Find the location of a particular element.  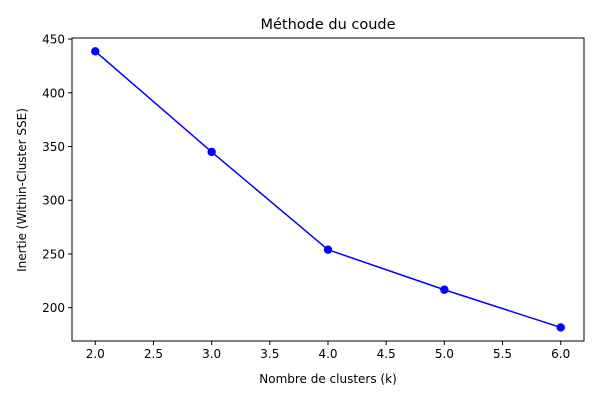

x-tick-label: 2.5 is located at coordinates (153, 354).